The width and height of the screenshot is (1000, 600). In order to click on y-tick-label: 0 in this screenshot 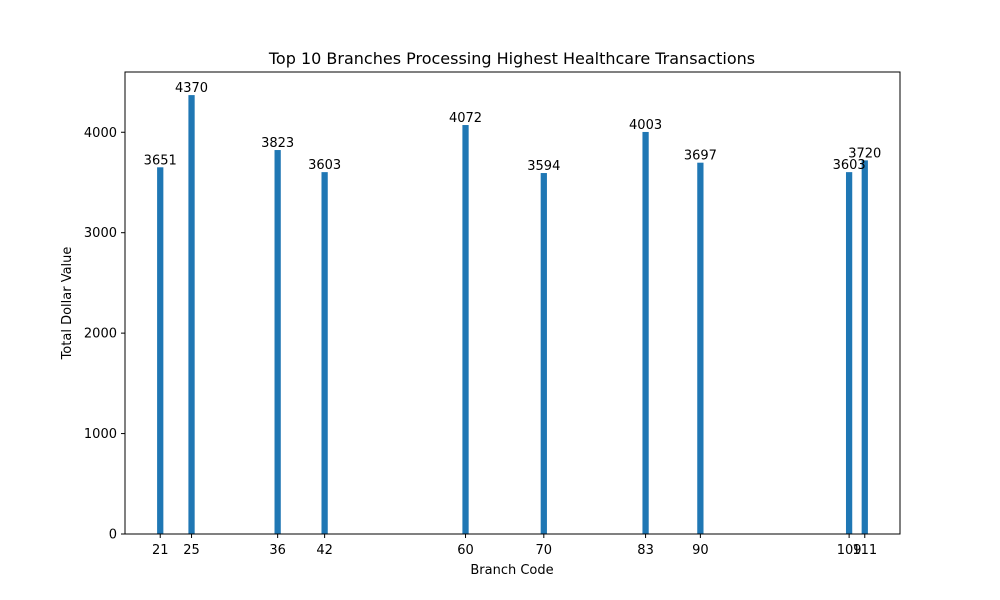, I will do `click(113, 535)`.